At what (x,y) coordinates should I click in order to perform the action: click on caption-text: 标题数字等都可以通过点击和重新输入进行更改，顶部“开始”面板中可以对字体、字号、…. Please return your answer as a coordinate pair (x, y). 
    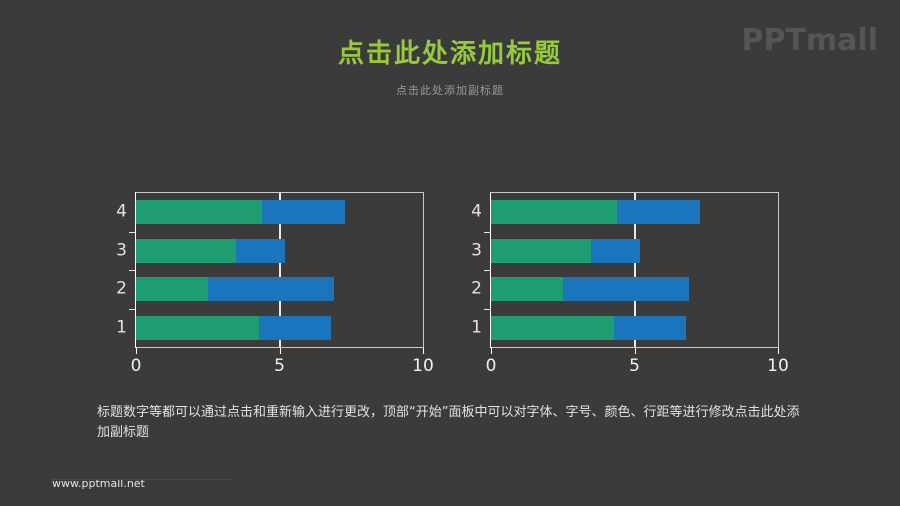
    Looking at the image, I should click on (448, 423).